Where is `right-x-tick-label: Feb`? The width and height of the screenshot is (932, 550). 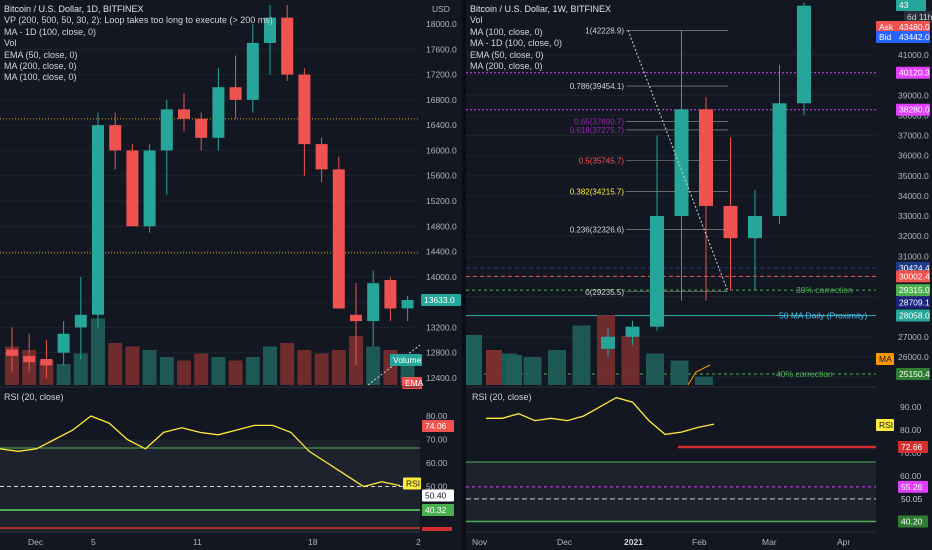 right-x-tick-label: Feb is located at coordinates (699, 542).